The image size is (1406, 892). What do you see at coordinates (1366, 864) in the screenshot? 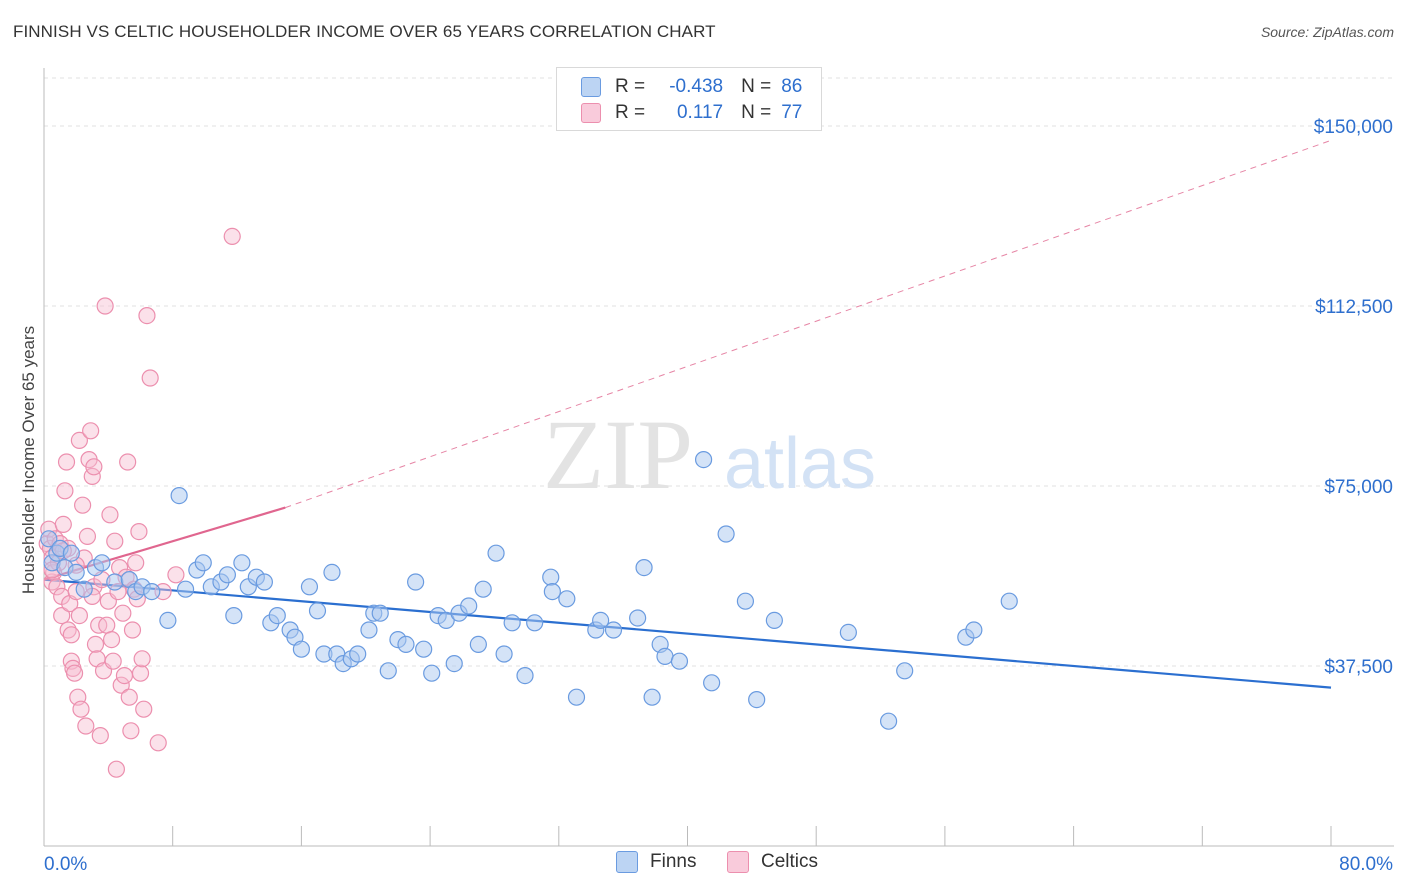
I see `x-tick-label-max: 80.0%` at bounding box center [1366, 864].